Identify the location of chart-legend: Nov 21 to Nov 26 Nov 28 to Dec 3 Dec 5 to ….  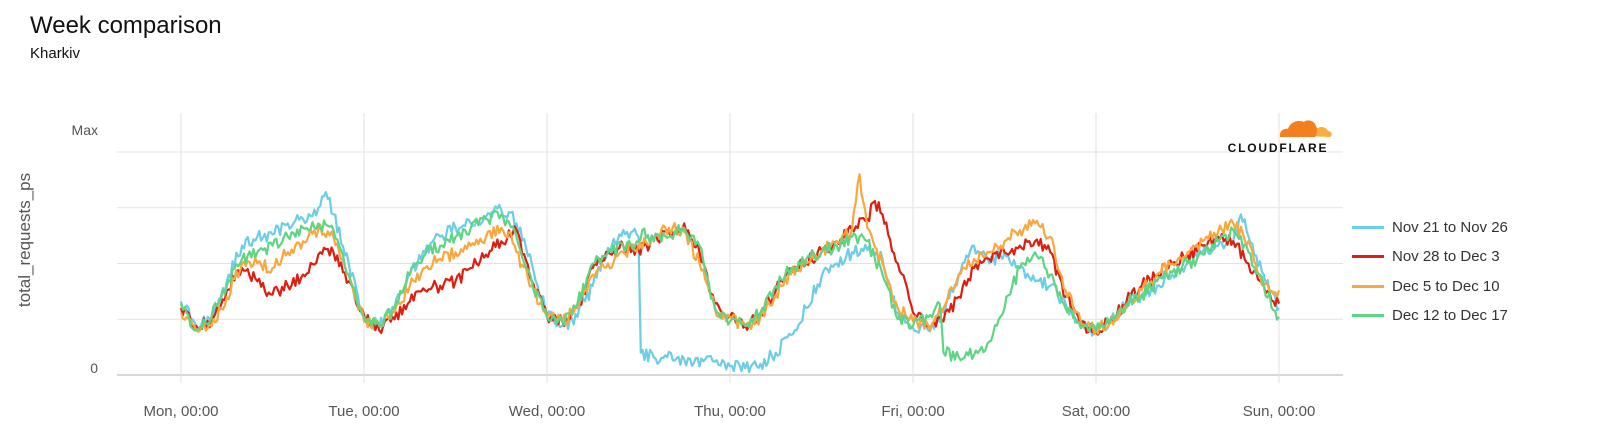
(1430, 272).